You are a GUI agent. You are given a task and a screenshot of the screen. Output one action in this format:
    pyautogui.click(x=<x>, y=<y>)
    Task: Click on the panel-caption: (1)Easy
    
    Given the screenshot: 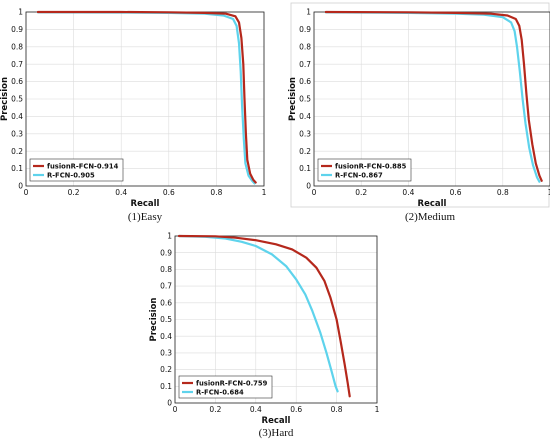 What is the action you would take?
    pyautogui.click(x=145, y=217)
    